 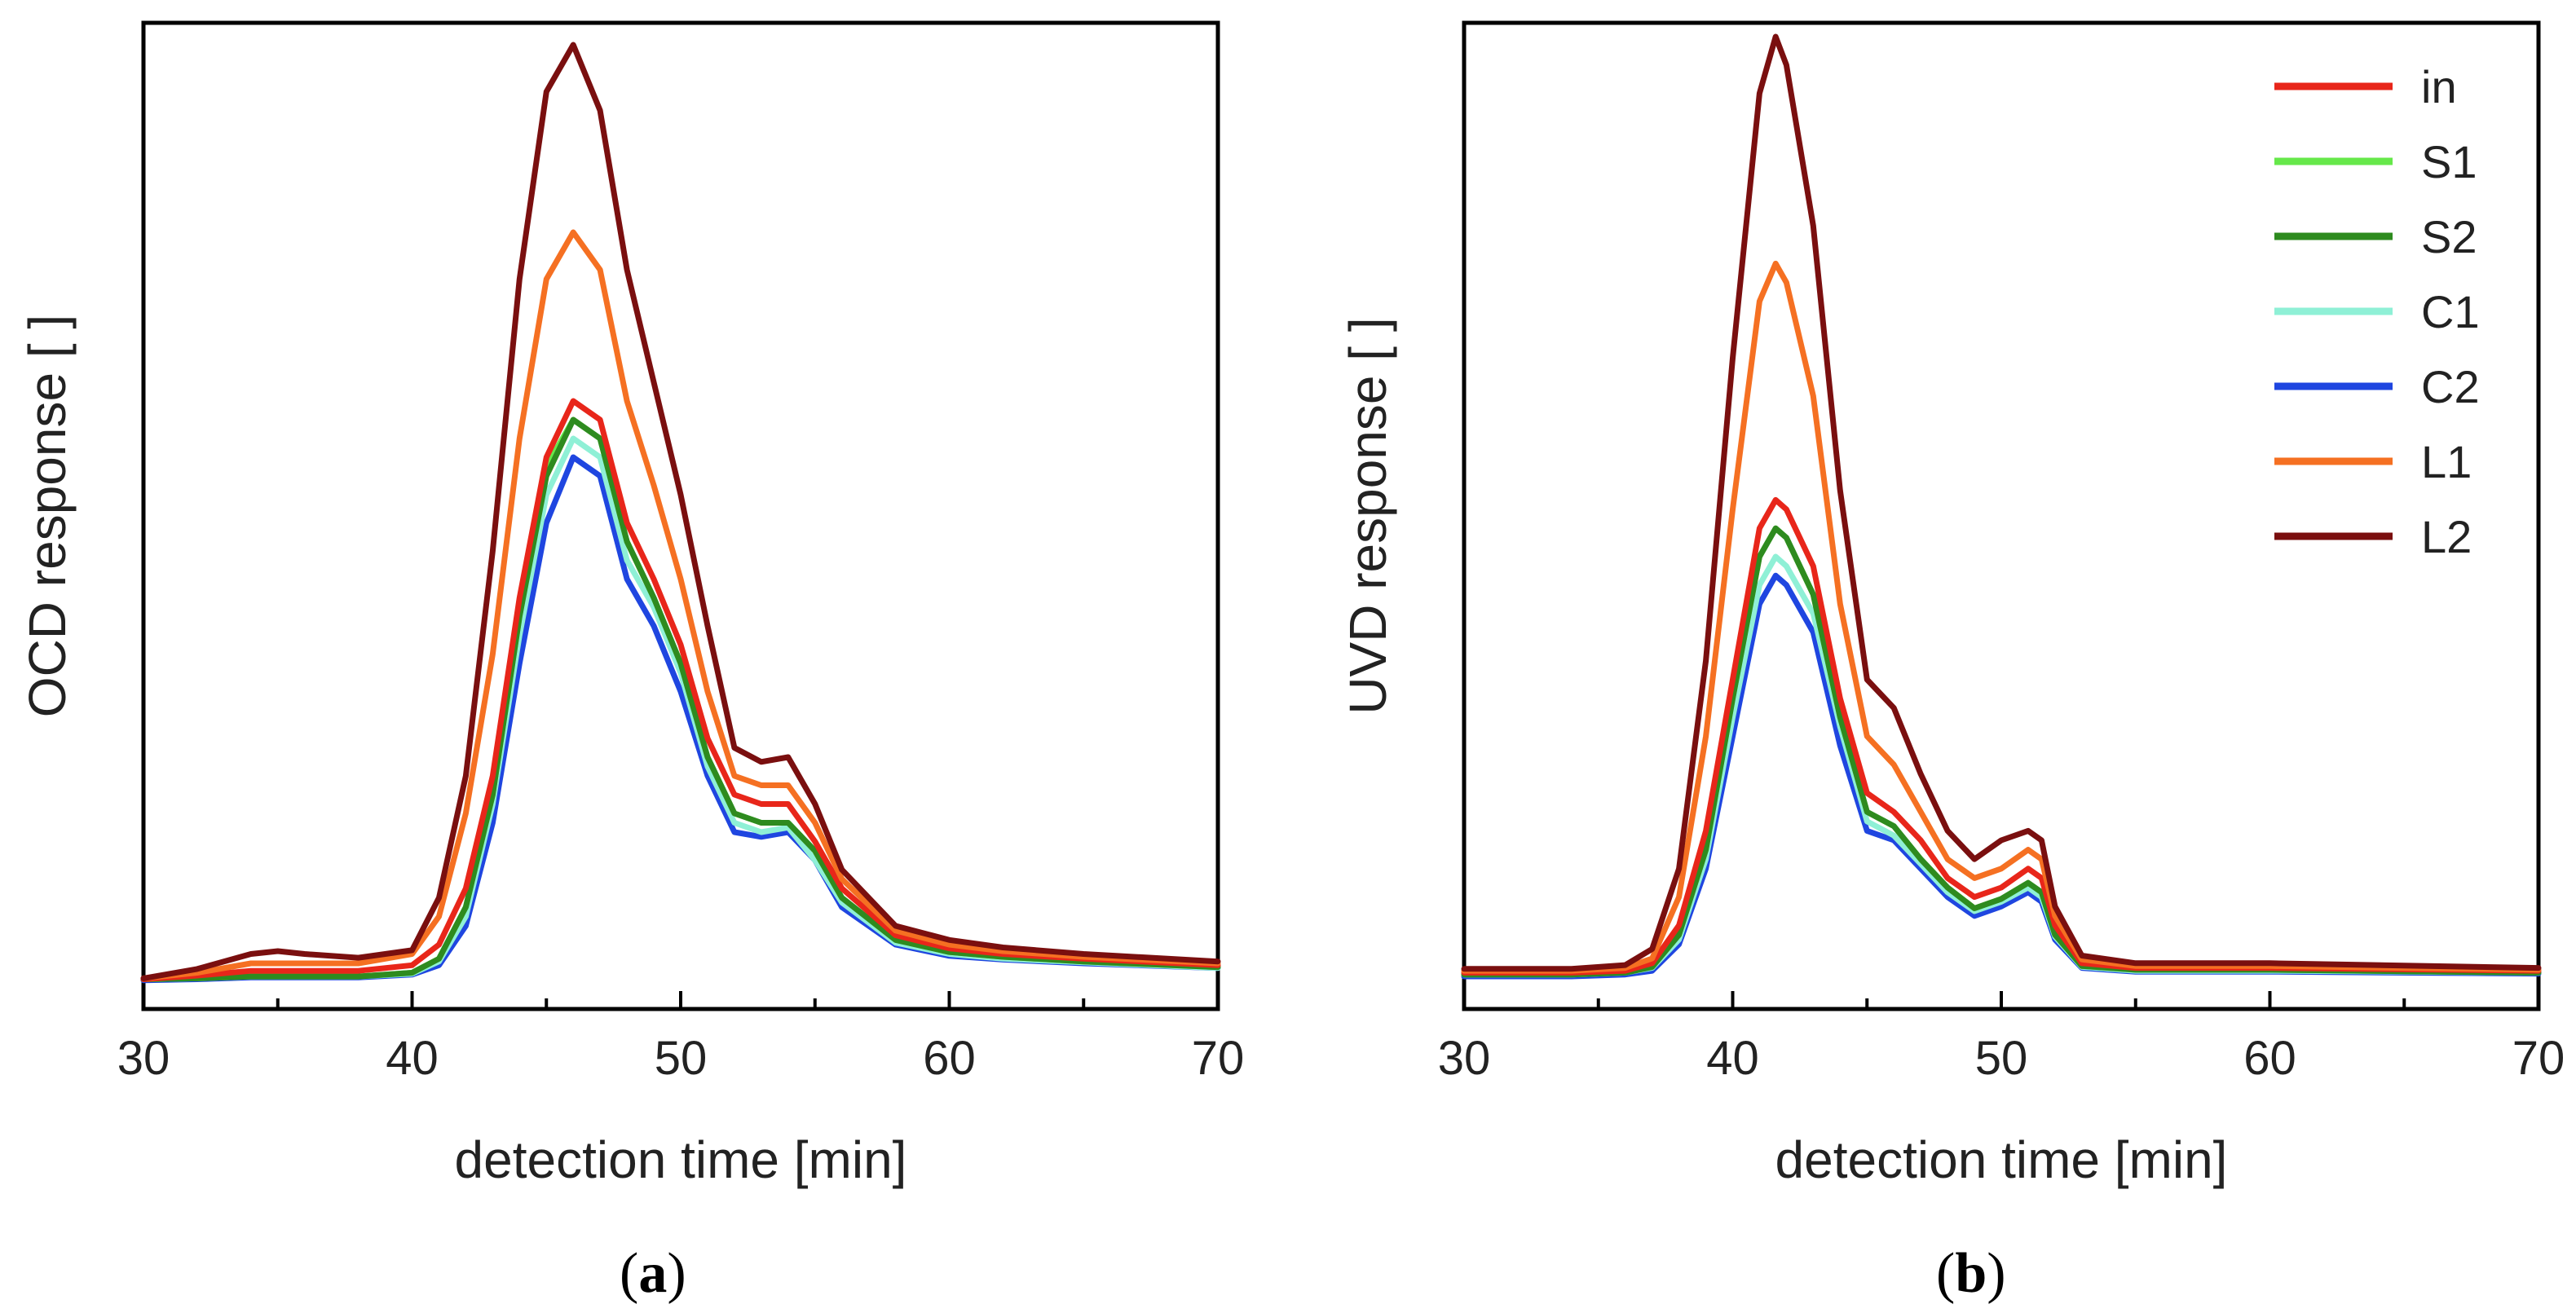 What do you see at coordinates (412, 1058) in the screenshot?
I see `panel-a-x-tick-label: 40` at bounding box center [412, 1058].